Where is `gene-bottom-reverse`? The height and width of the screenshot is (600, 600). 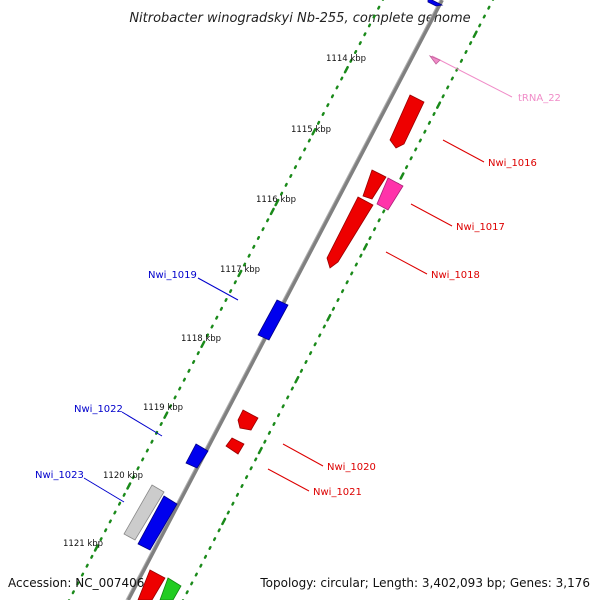
gene-bottom-reverse is located at coordinates (151, 584).